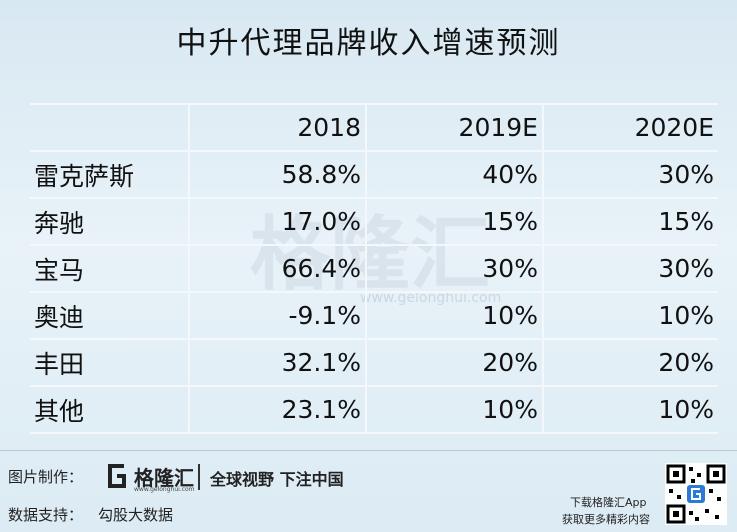 The height and width of the screenshot is (532, 737). What do you see at coordinates (453, 127) in the screenshot?
I see `header-cell: 2019E` at bounding box center [453, 127].